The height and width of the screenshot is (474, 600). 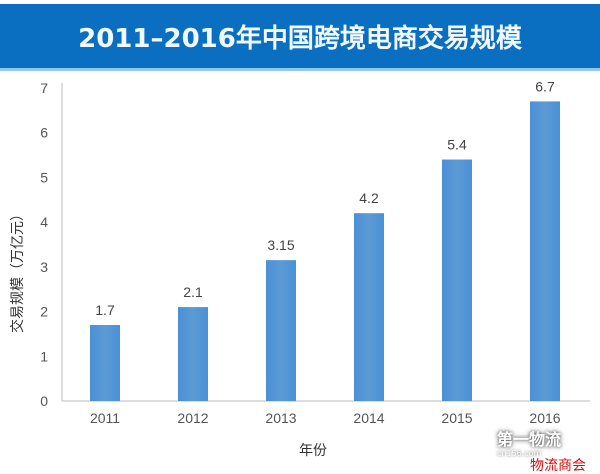 I want to click on y-tick-label: 5, so click(x=44, y=177).